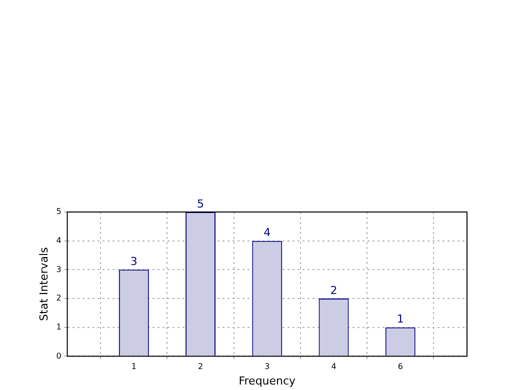 The height and width of the screenshot is (390, 520). I want to click on y-tick-label: 0, so click(59, 355).